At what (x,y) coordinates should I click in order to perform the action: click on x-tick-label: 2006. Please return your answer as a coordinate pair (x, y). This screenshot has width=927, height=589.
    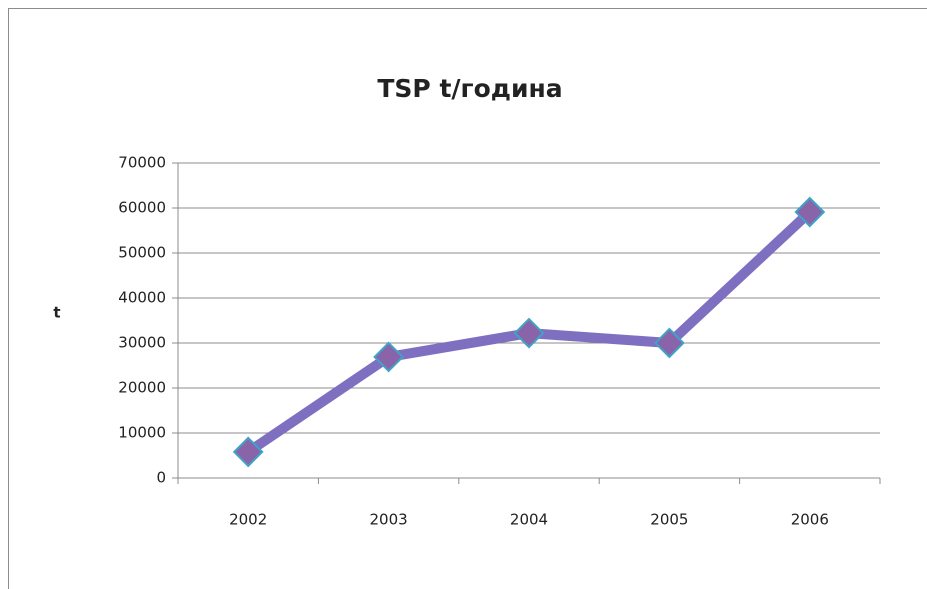
    Looking at the image, I should click on (810, 520).